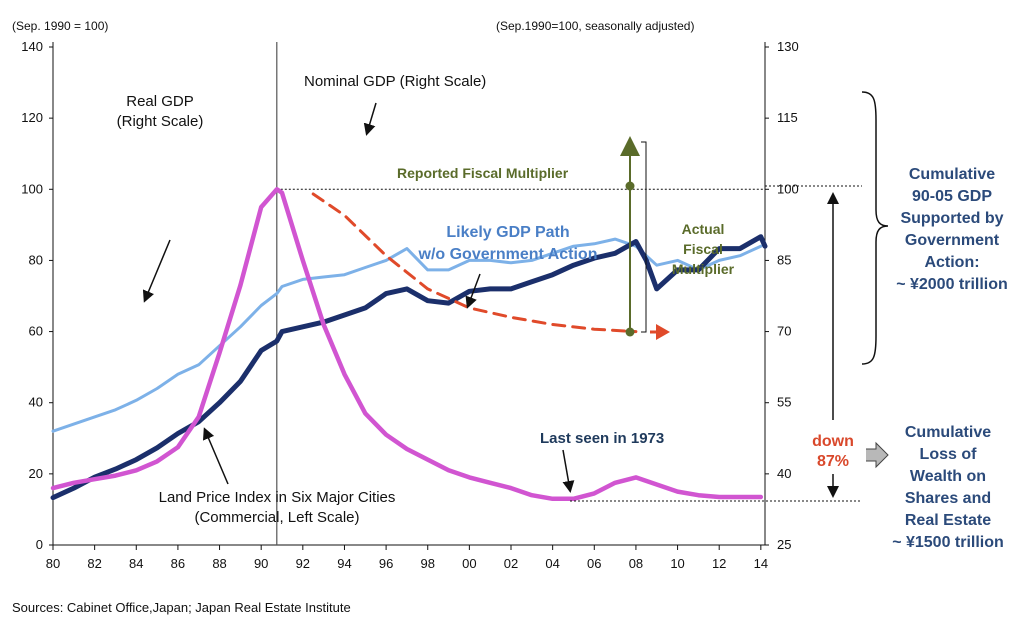  I want to click on multiplier-dot-bottom, so click(630, 332).